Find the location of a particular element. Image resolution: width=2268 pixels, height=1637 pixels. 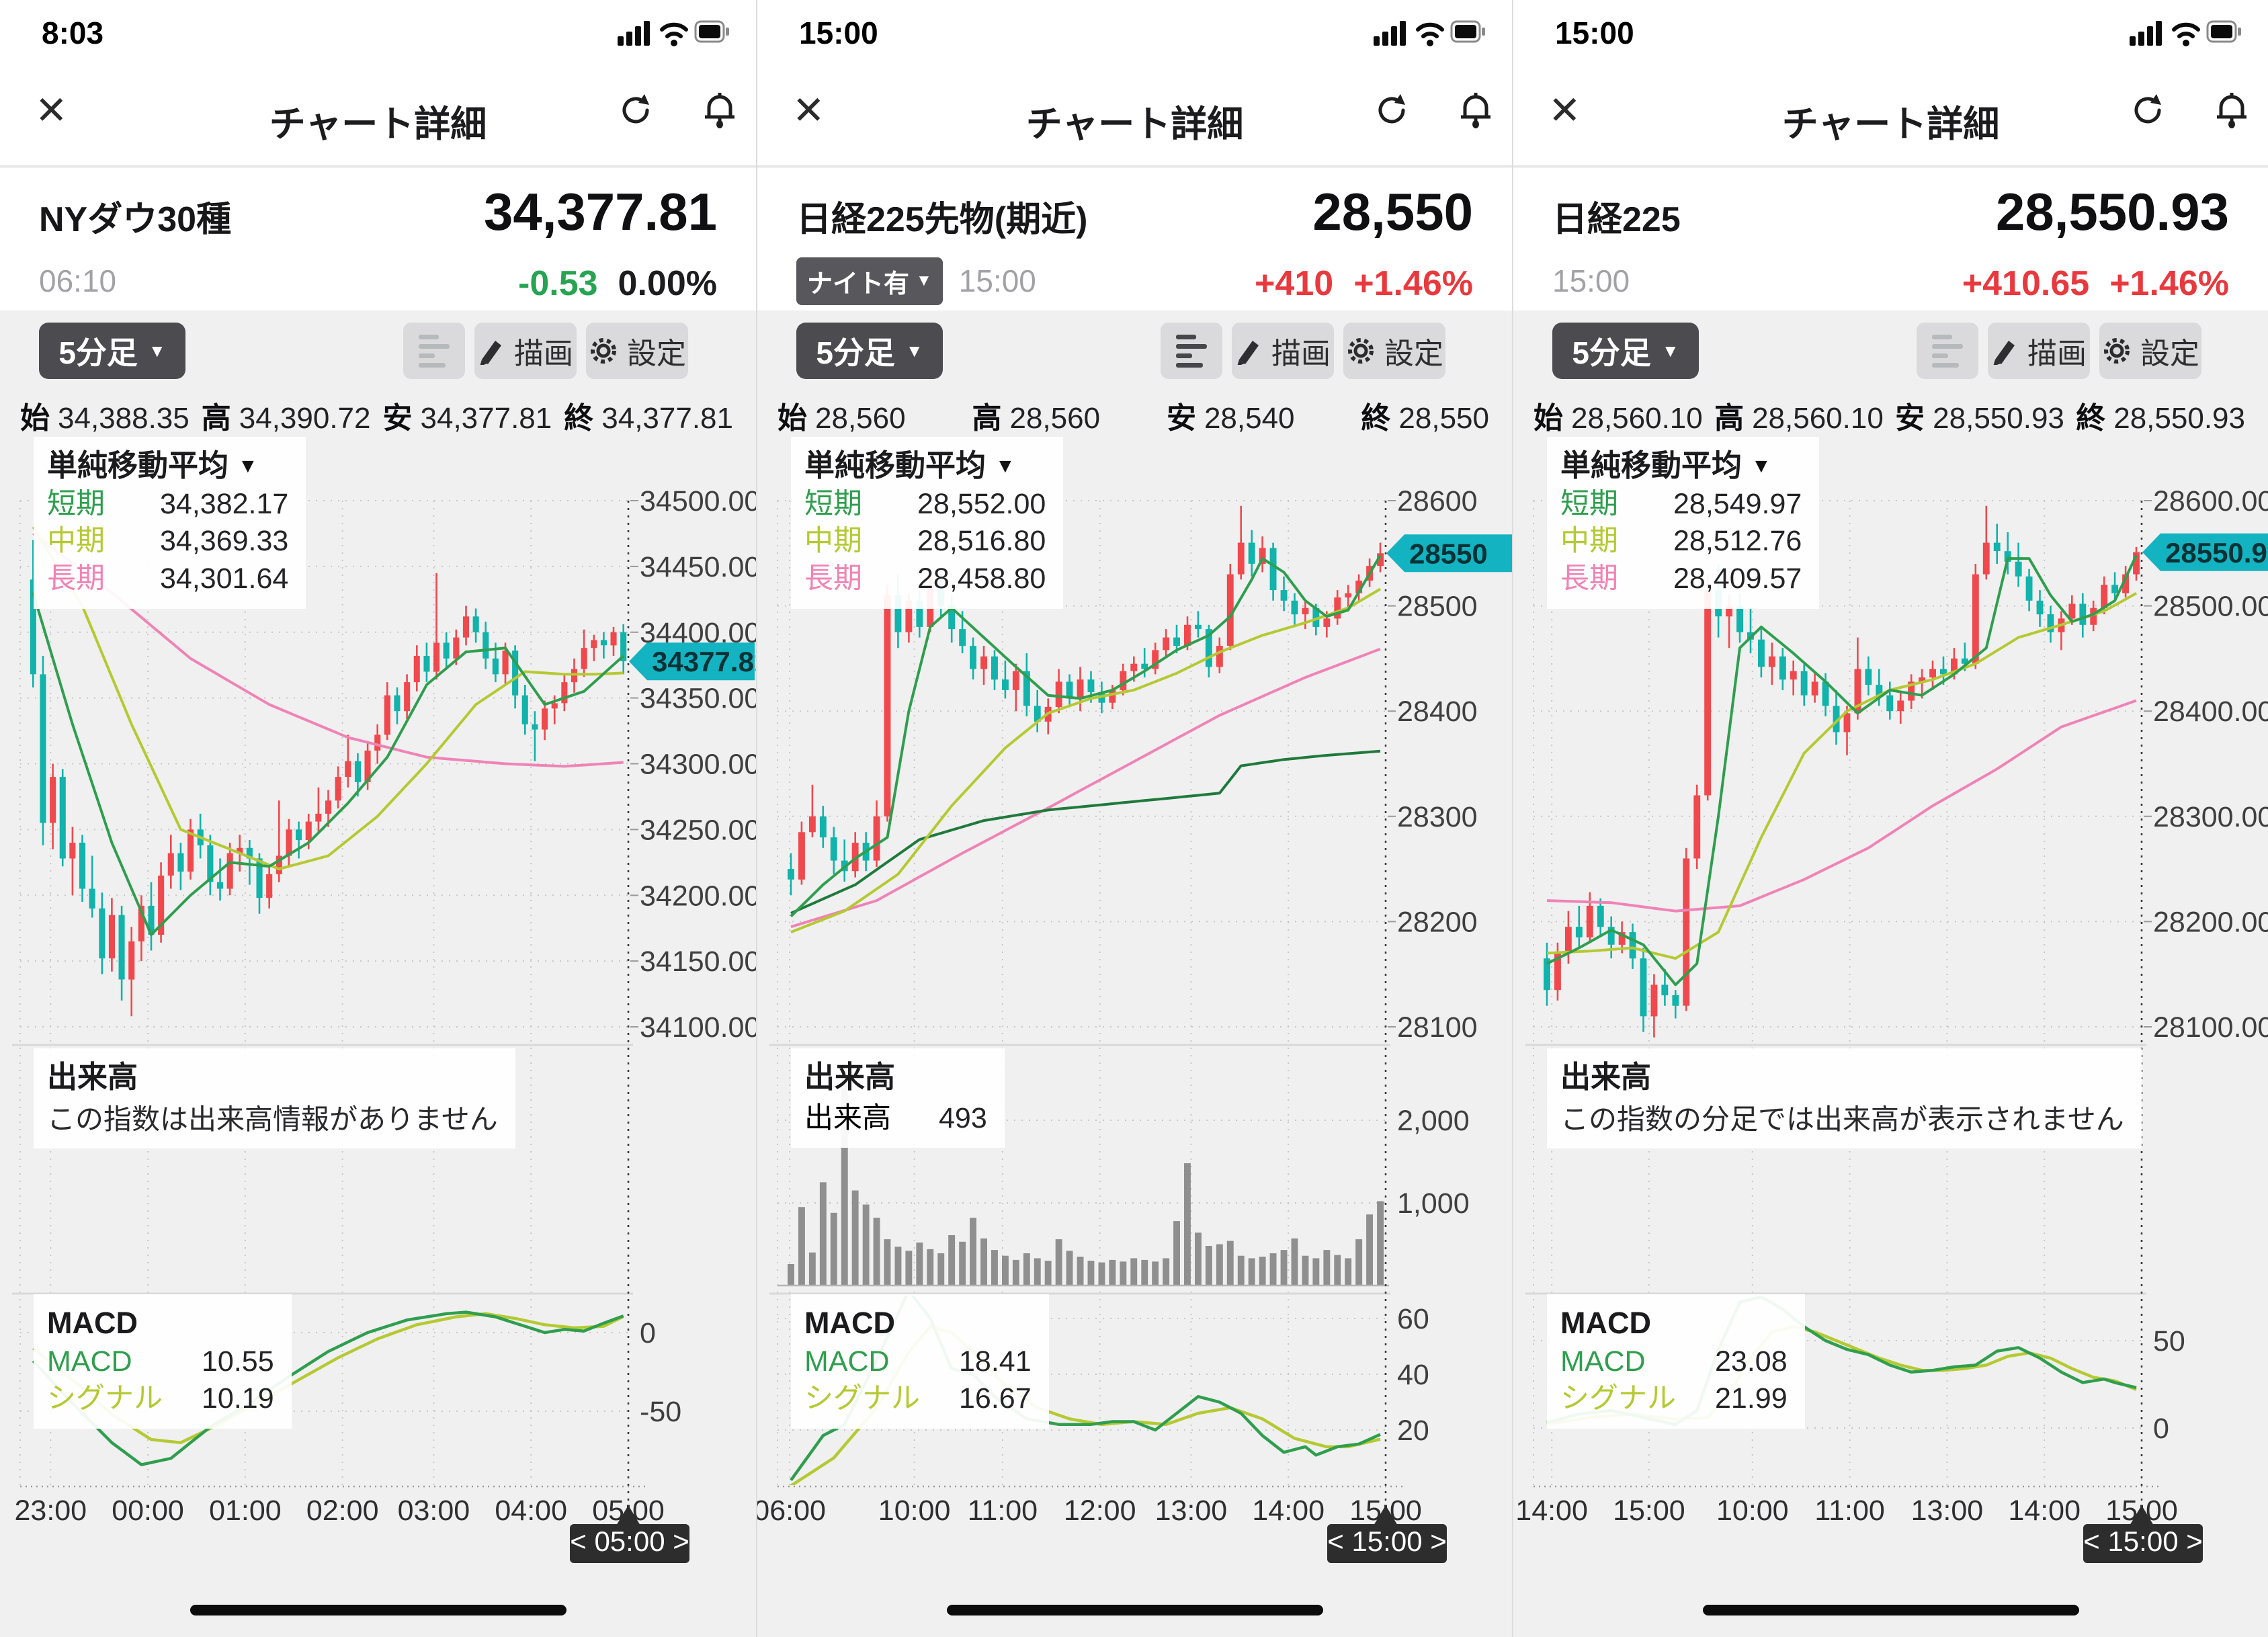

svg-text: 04:00 is located at coordinates (531, 1511).